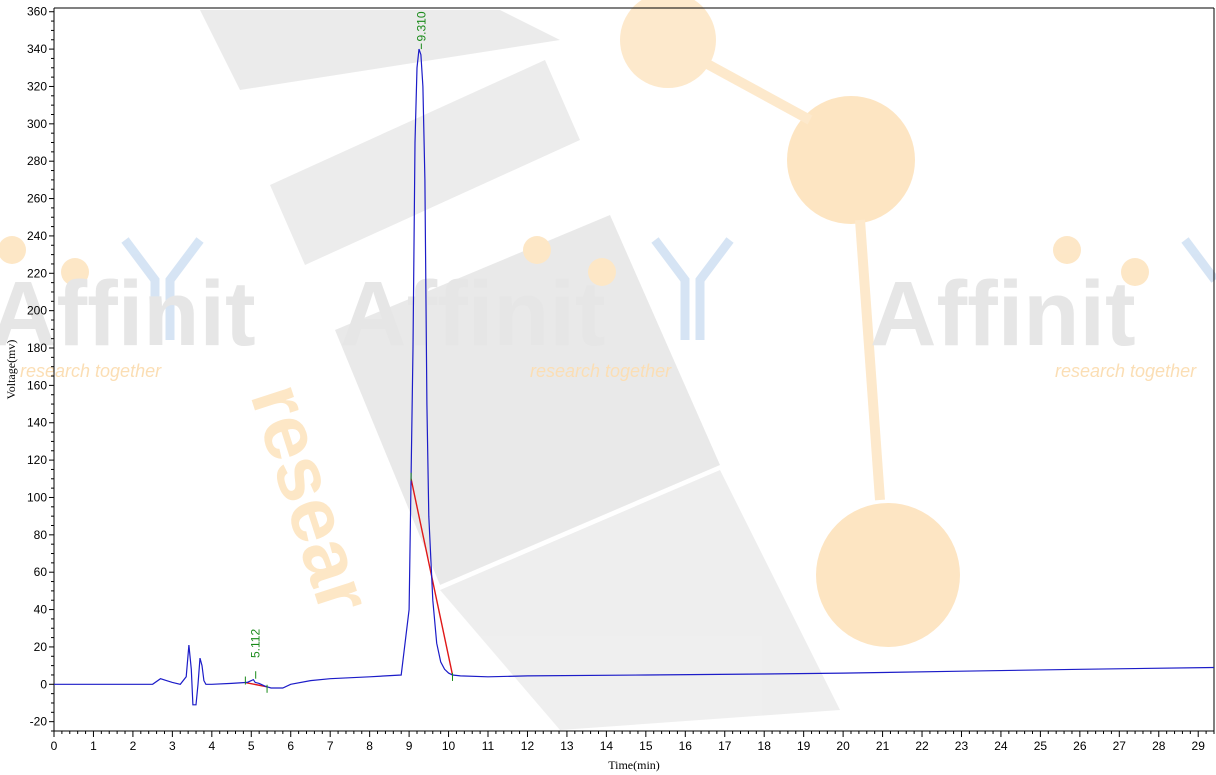 Image resolution: width=1216 pixels, height=775 pixels. What do you see at coordinates (1159, 746) in the screenshot?
I see `x-tick-label: 28` at bounding box center [1159, 746].